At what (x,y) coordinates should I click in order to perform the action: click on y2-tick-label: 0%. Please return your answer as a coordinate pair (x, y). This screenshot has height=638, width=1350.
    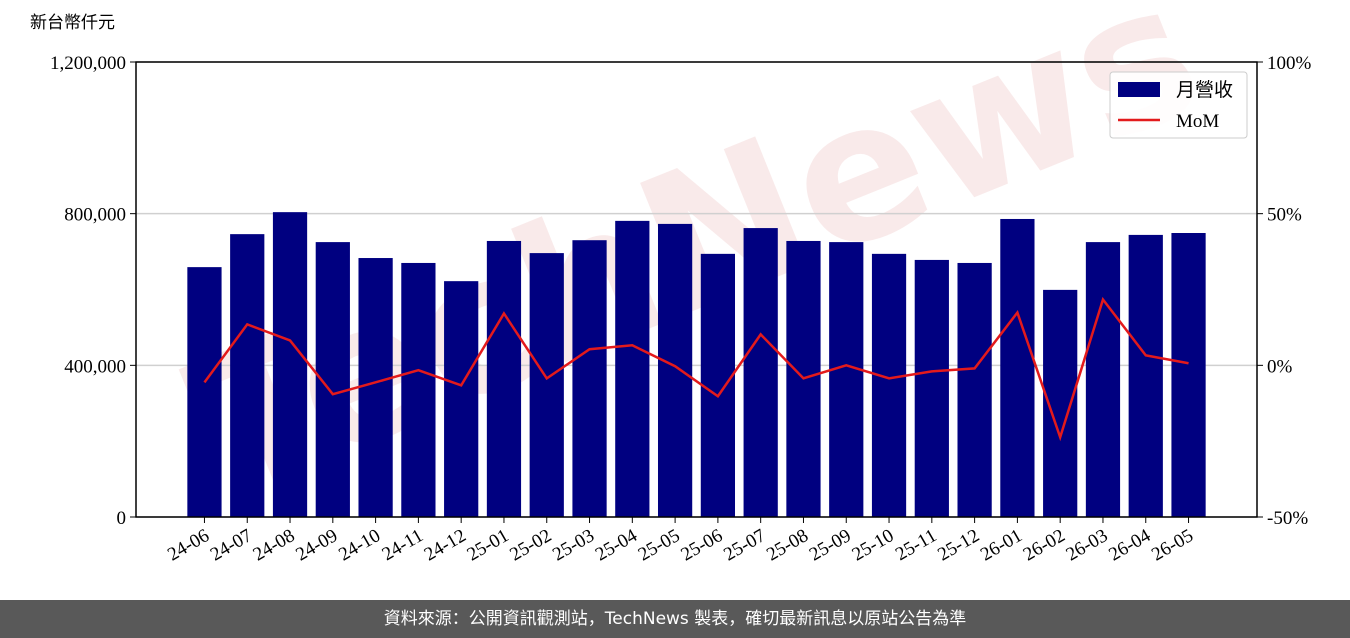
    Looking at the image, I should click on (1280, 366).